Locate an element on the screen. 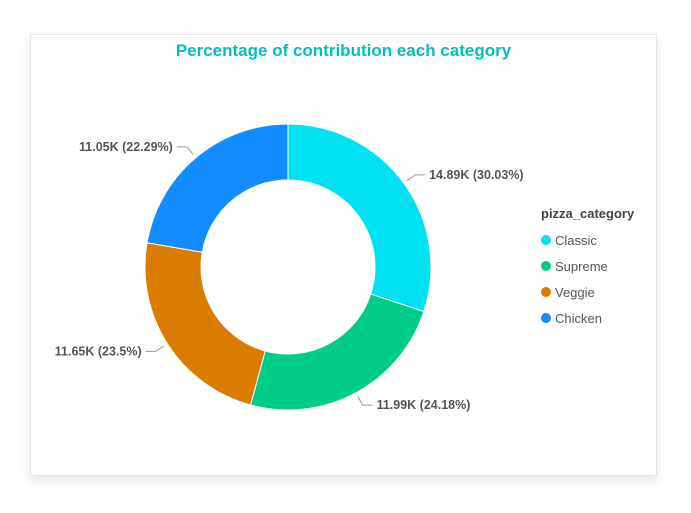 The image size is (691, 513). legend-swatch-classic is located at coordinates (546, 240).